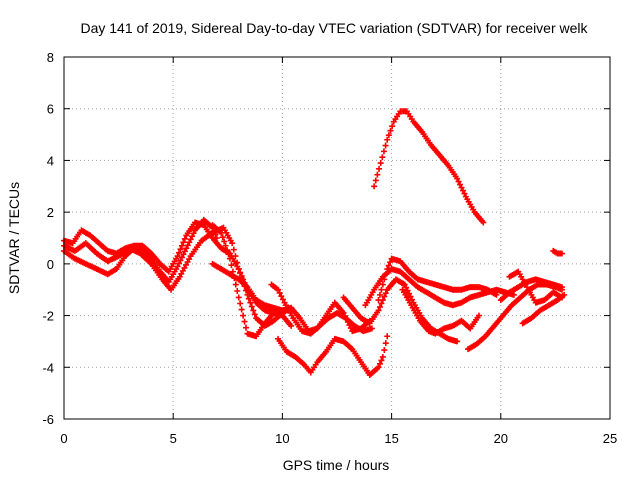  Describe the element at coordinates (50, 160) in the screenshot. I see `y-tick-label: 4` at that location.